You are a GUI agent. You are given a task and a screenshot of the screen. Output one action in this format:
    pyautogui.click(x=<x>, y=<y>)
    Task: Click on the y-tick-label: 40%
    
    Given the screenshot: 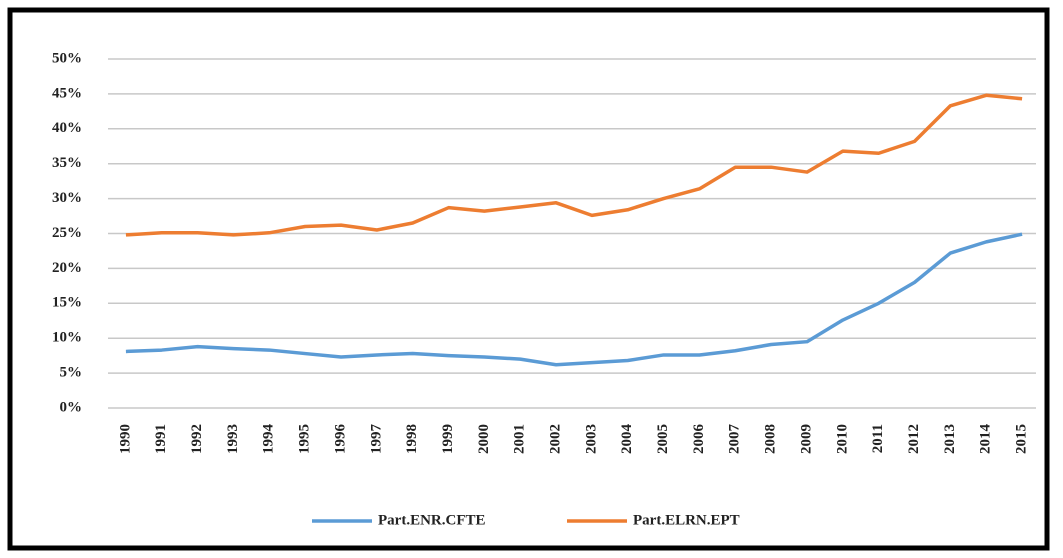 What is the action you would take?
    pyautogui.click(x=67, y=128)
    